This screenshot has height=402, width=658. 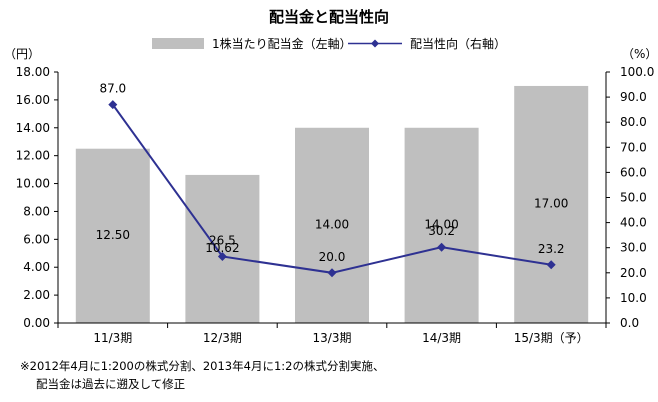 What do you see at coordinates (33, 184) in the screenshot?
I see `left-tick-label: 10.00` at bounding box center [33, 184].